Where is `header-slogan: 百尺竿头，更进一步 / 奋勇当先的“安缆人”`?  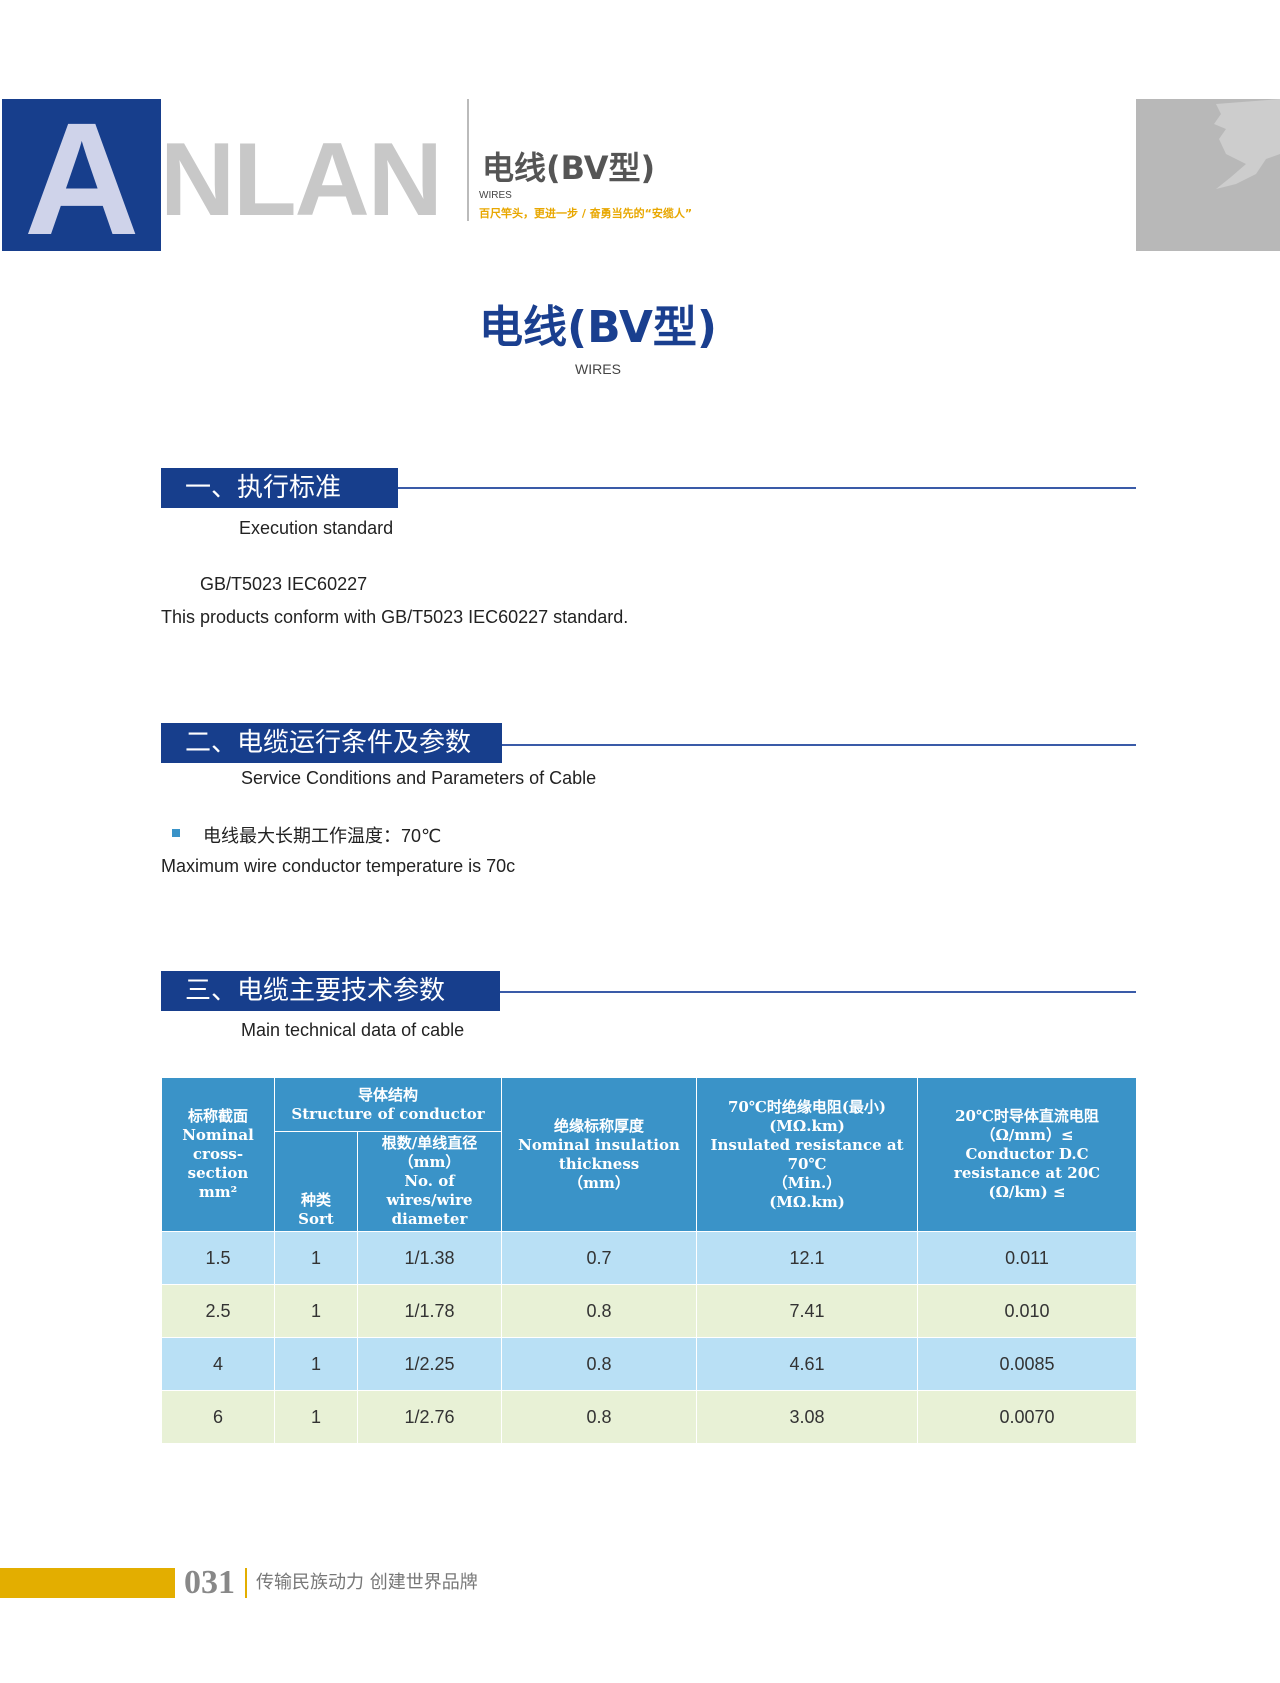
header-slogan: 百尺竿头，更进一步 / 奋勇当先的“安缆人” is located at coordinates (586, 213).